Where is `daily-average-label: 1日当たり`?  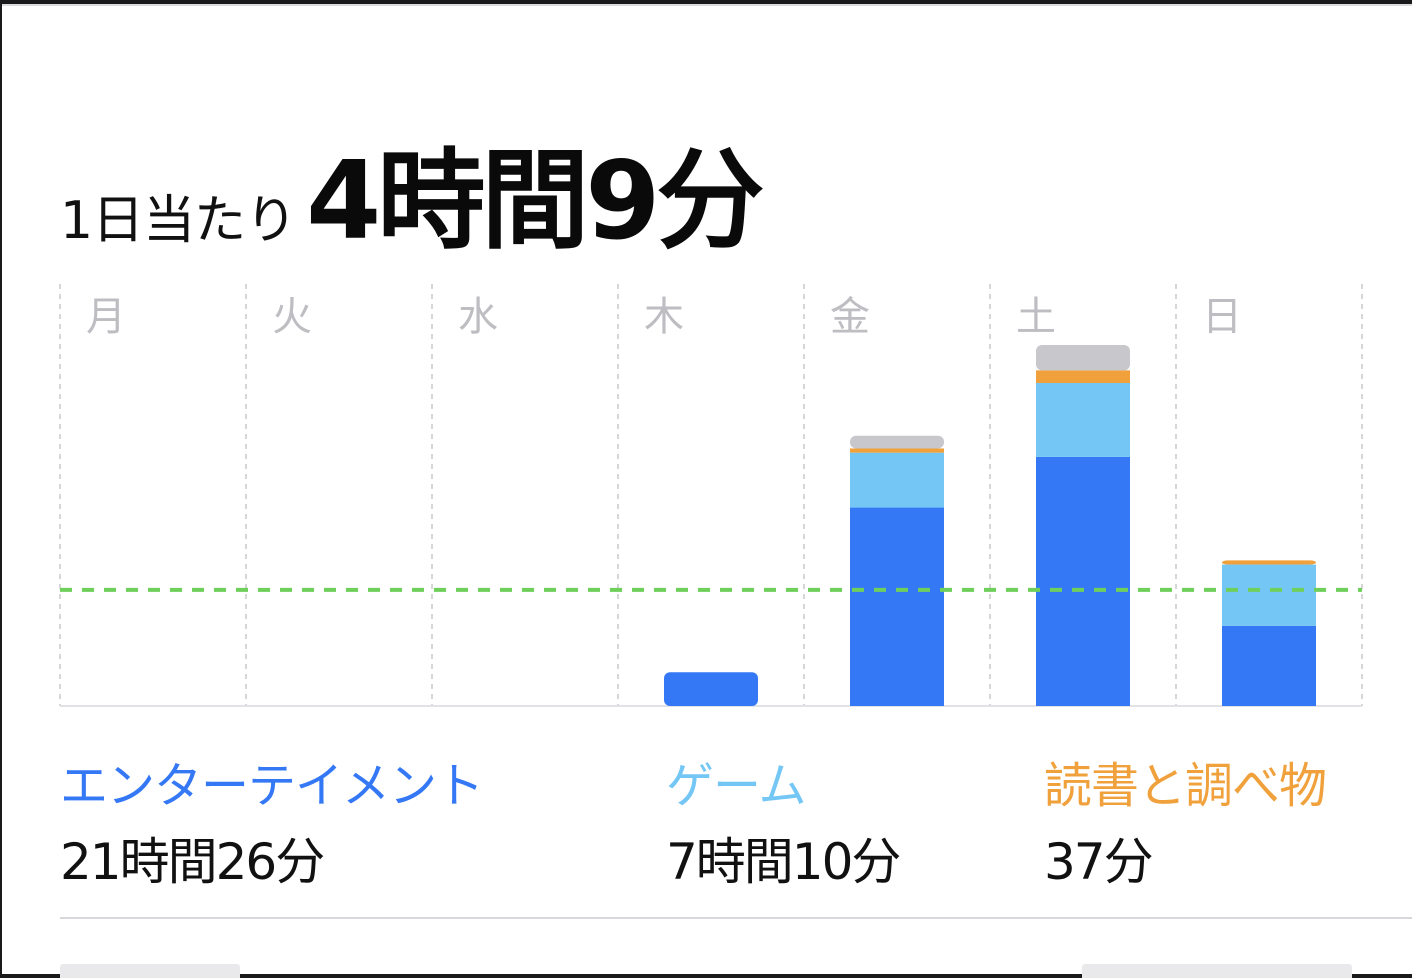 daily-average-label: 1日当たり is located at coordinates (178, 221).